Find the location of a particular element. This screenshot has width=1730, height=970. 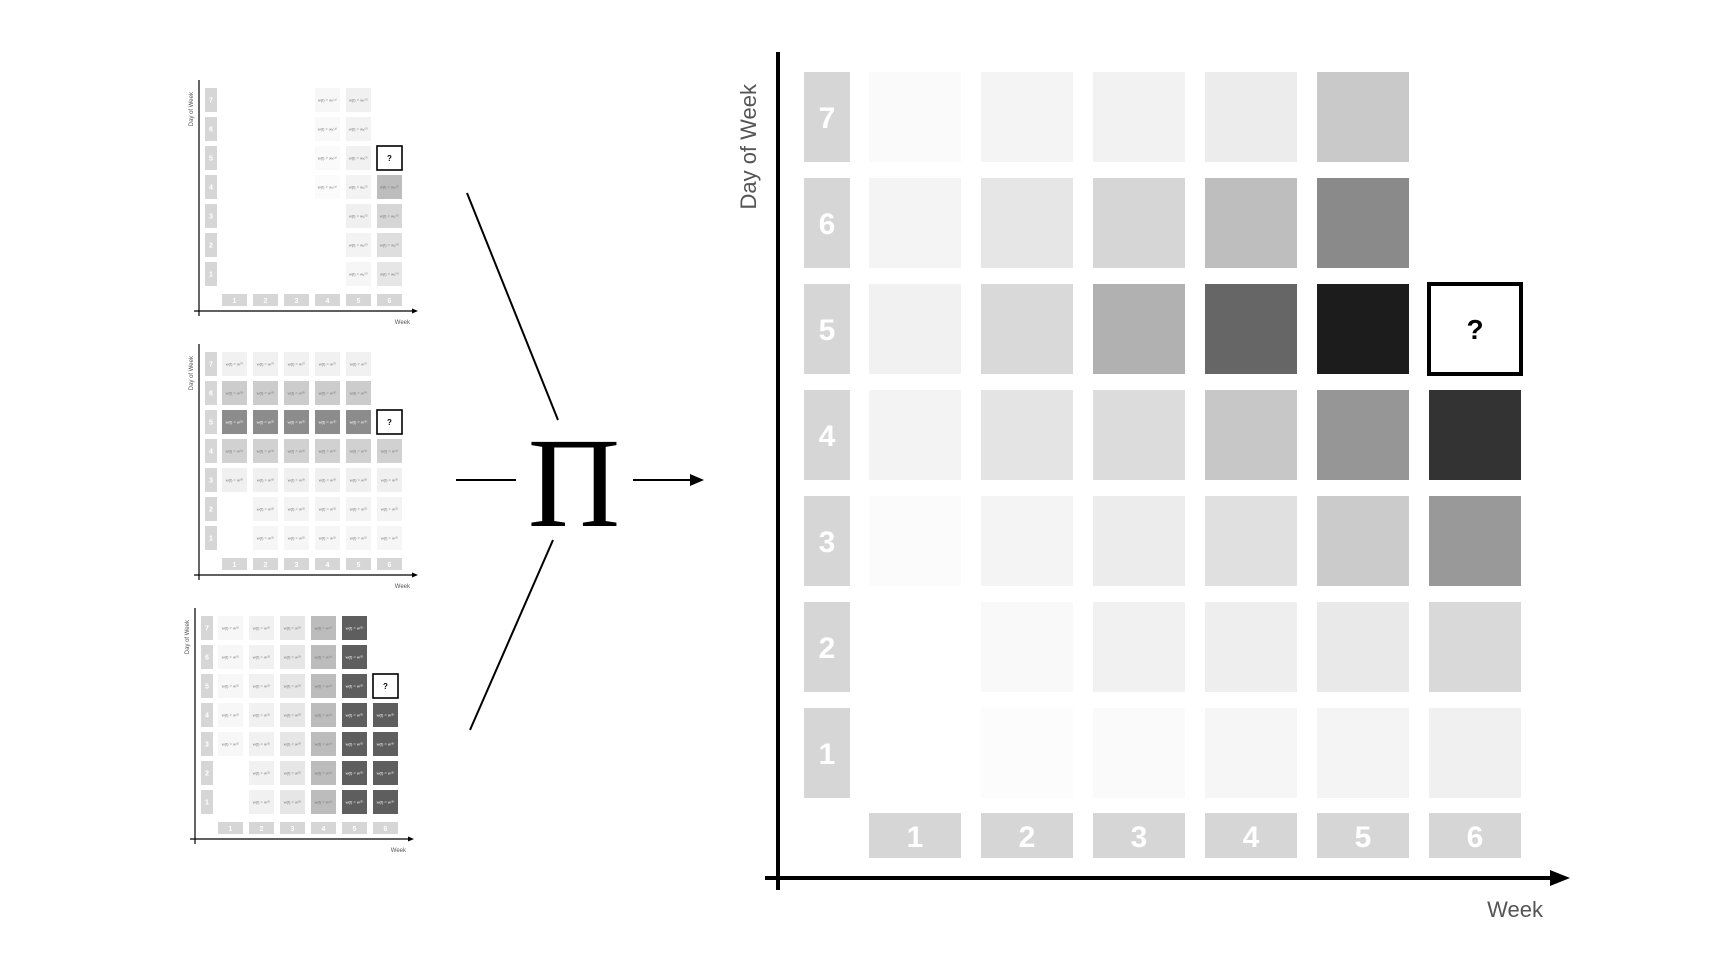

column-label: 6 is located at coordinates (1475, 837).